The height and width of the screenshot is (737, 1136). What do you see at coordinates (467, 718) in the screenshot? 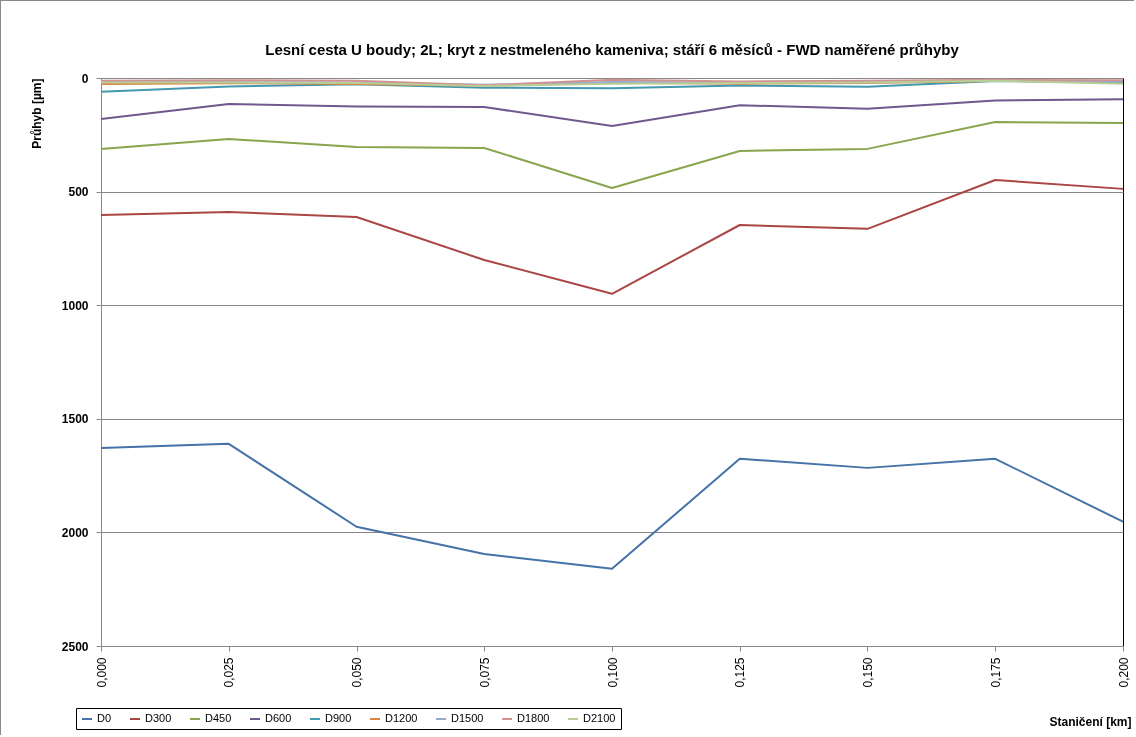
I see `legend-label: D1500` at bounding box center [467, 718].